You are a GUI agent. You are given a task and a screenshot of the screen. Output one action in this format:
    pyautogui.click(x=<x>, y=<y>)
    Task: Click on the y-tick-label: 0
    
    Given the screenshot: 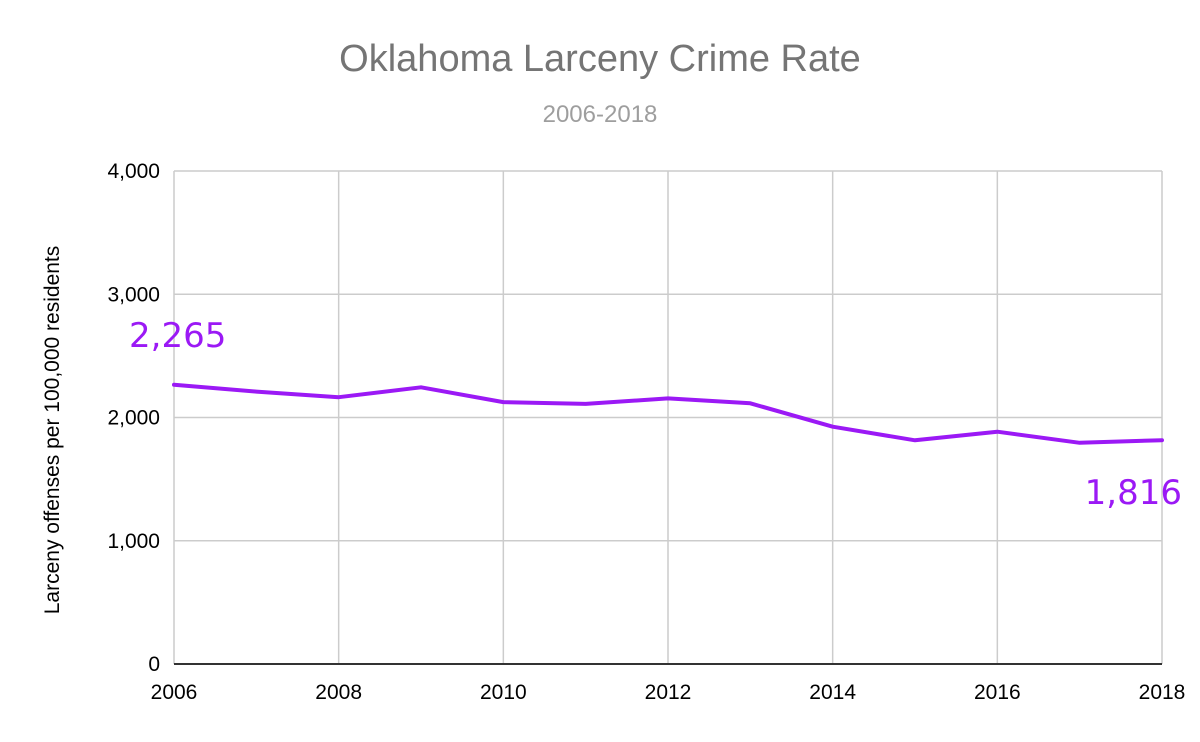 What is the action you would take?
    pyautogui.click(x=154, y=664)
    